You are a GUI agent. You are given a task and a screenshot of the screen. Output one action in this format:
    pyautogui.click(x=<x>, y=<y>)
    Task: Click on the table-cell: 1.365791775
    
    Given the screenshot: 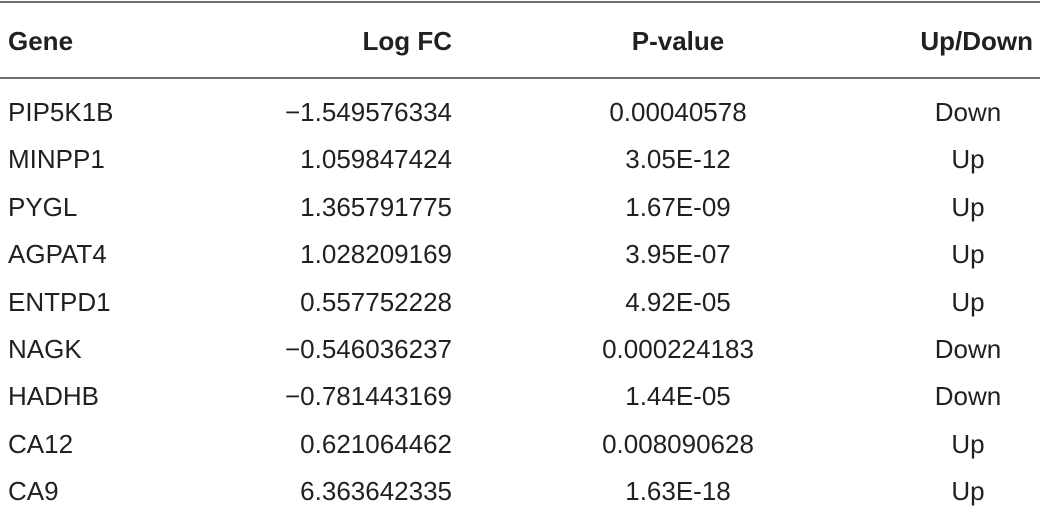 What is the action you would take?
    pyautogui.click(x=376, y=206)
    